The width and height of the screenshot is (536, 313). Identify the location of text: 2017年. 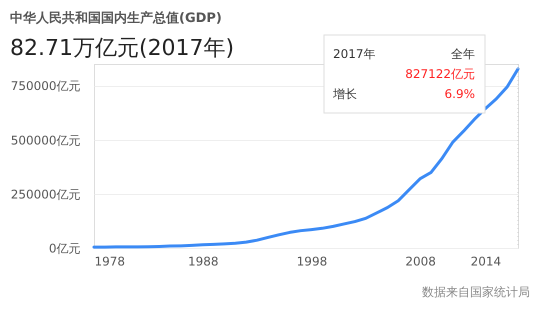
(354, 54).